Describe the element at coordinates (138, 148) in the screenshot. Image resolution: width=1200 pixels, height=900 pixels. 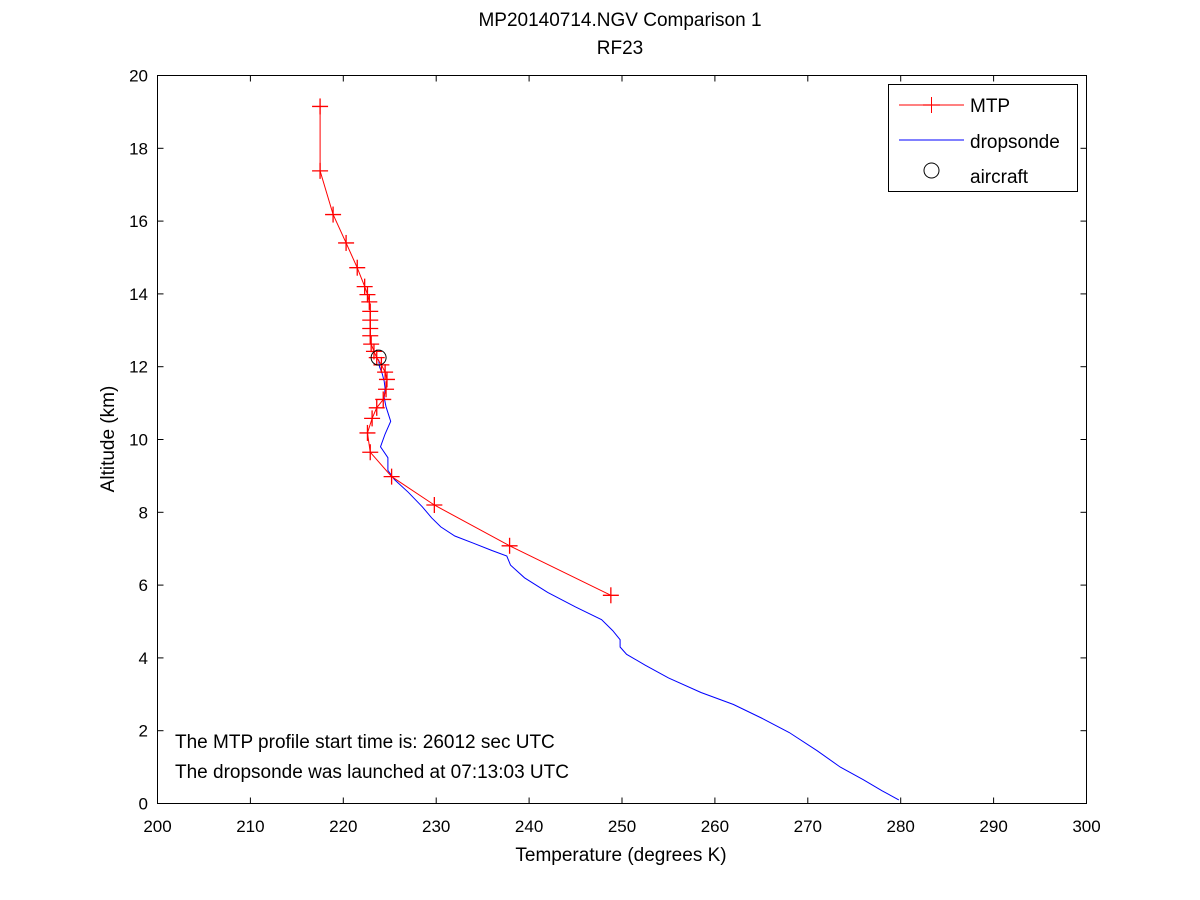
I see `y-tick-label: 18` at that location.